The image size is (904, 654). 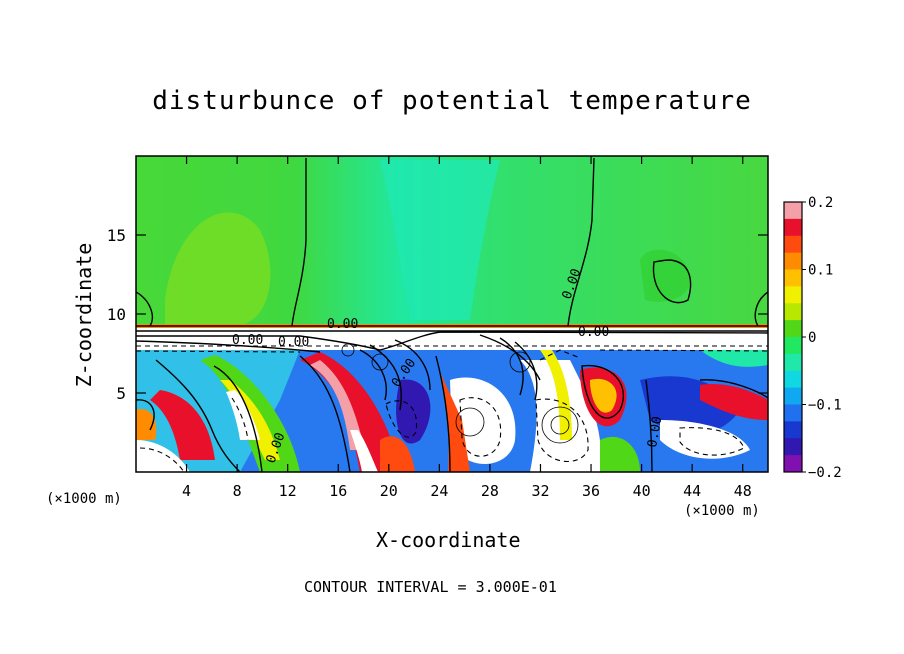 I want to click on x-tick-label: 12, so click(x=288, y=491).